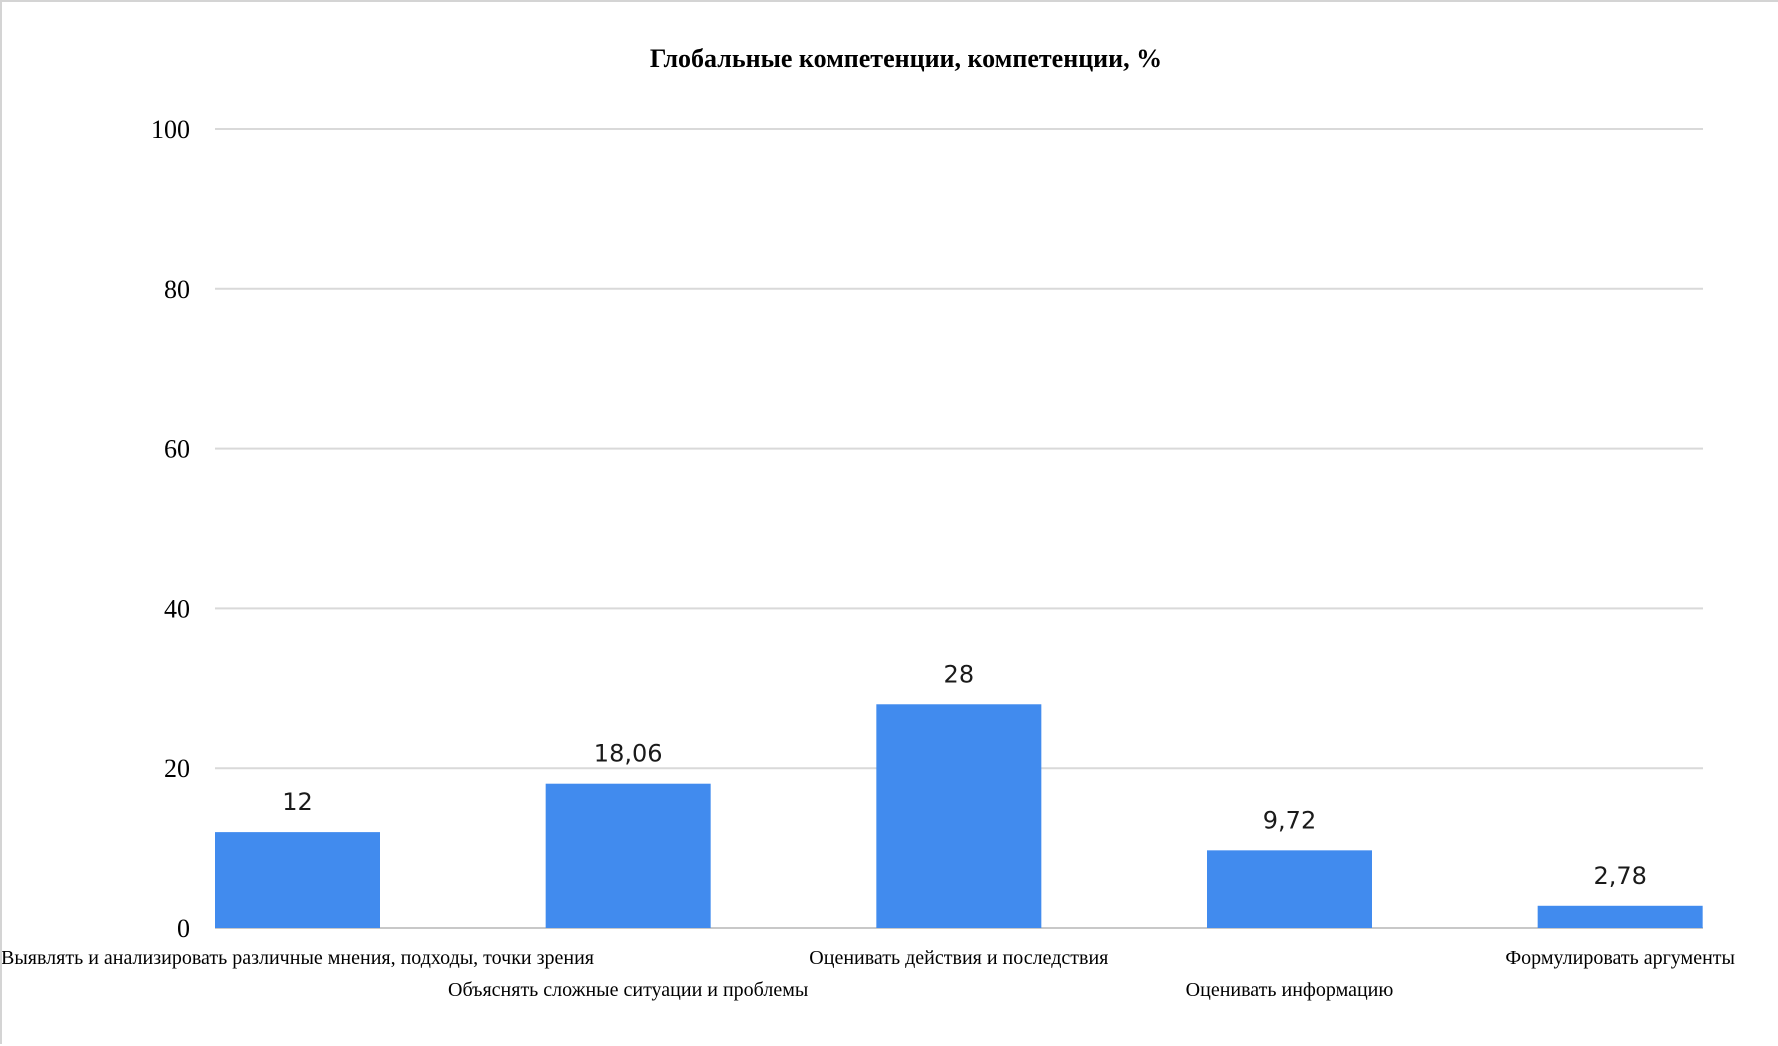 The width and height of the screenshot is (1778, 1046). What do you see at coordinates (958, 958) in the screenshot?
I see `x-tick-label: Оценивать действия и последствия` at bounding box center [958, 958].